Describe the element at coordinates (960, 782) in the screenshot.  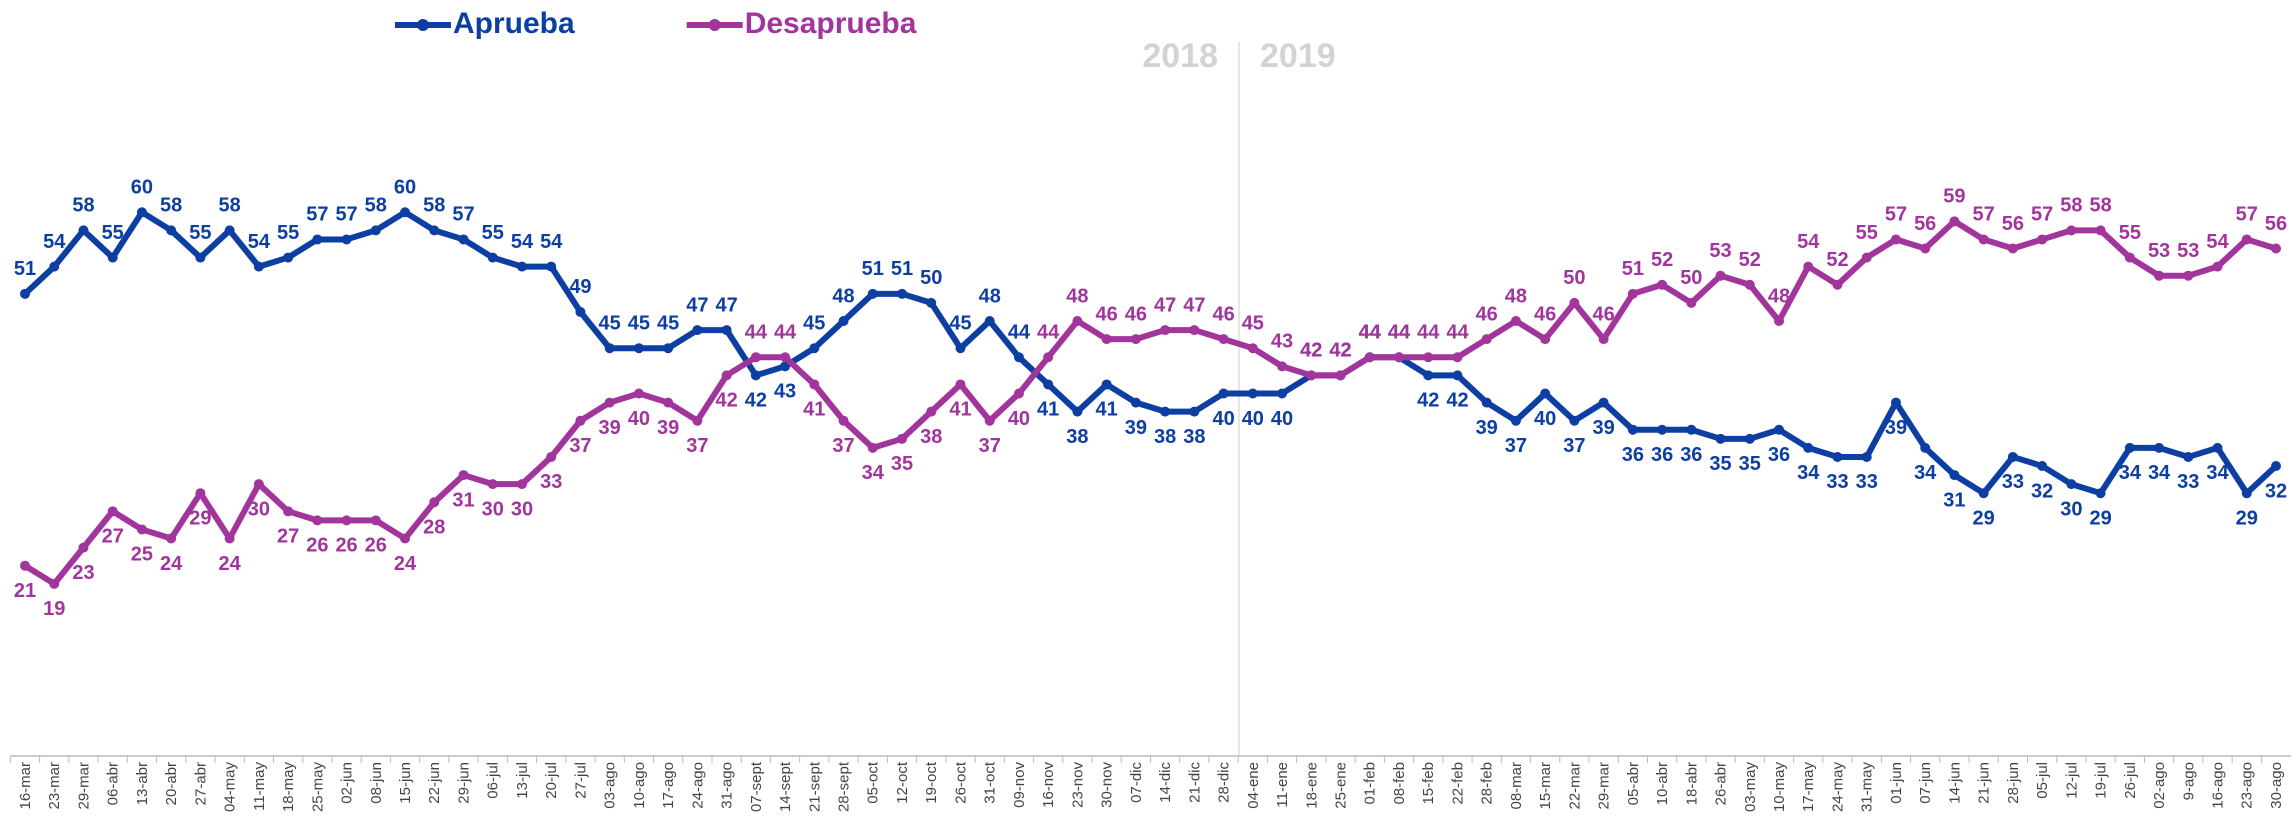
I see `x-tick-label: 26-oct` at that location.